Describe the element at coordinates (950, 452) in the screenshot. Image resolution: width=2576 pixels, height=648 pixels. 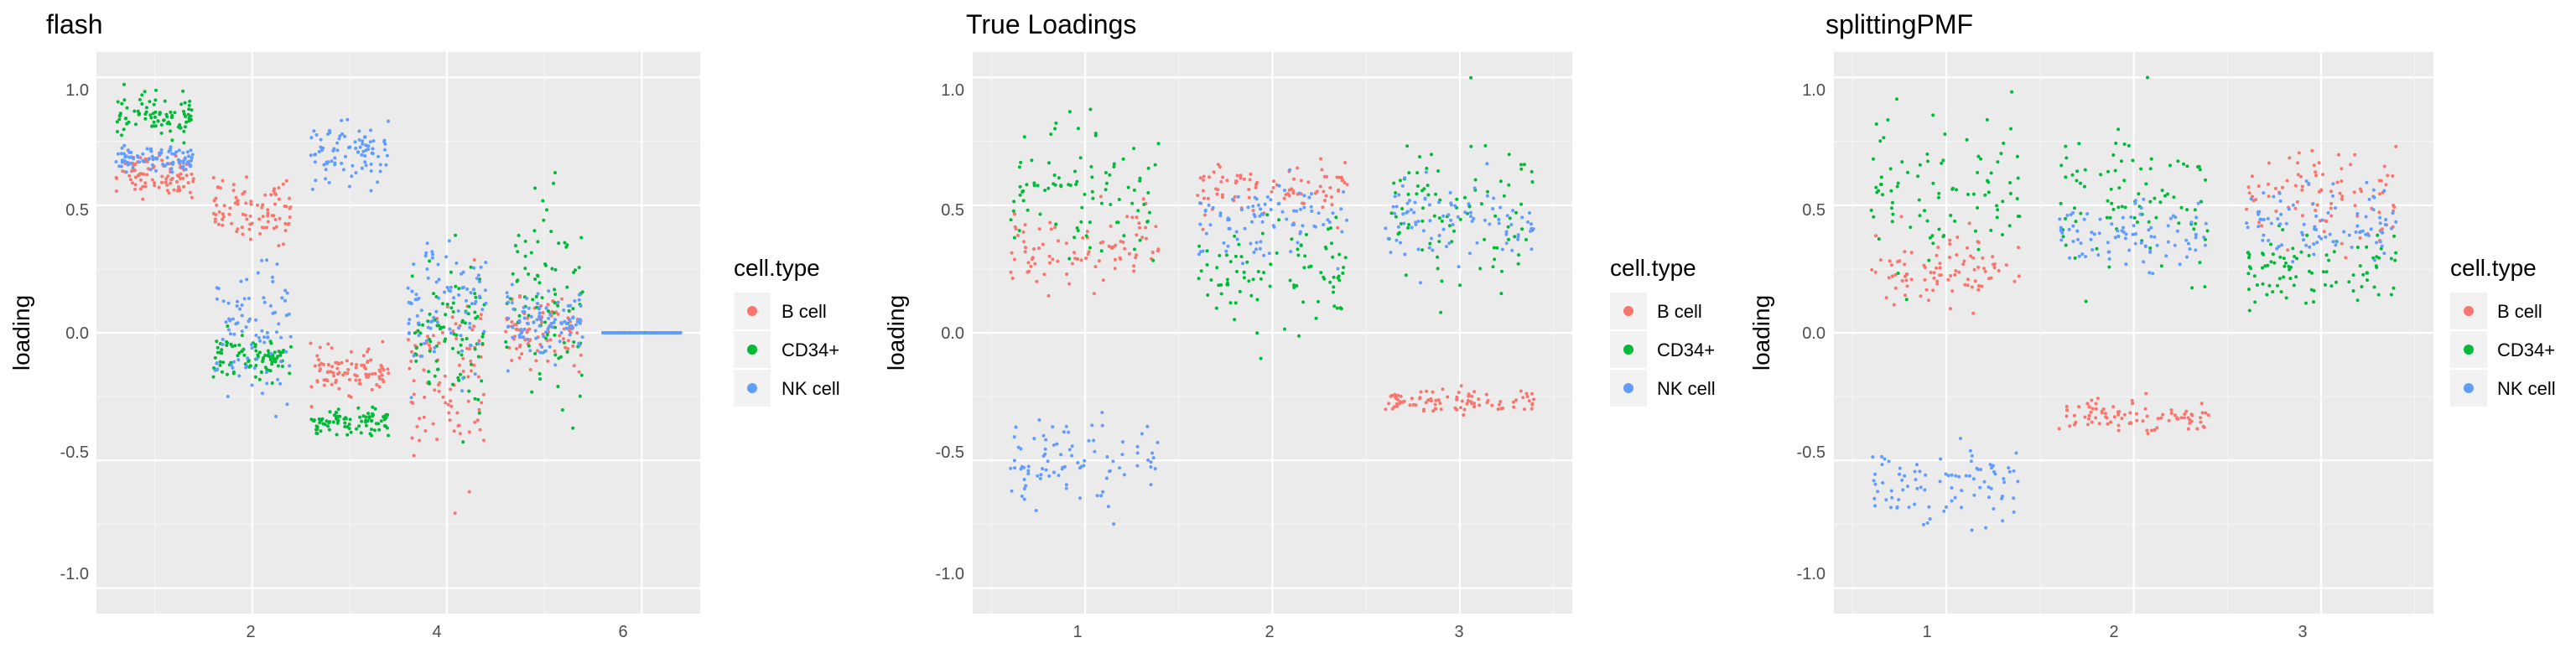
I see `y-tick-label: -0.5` at that location.